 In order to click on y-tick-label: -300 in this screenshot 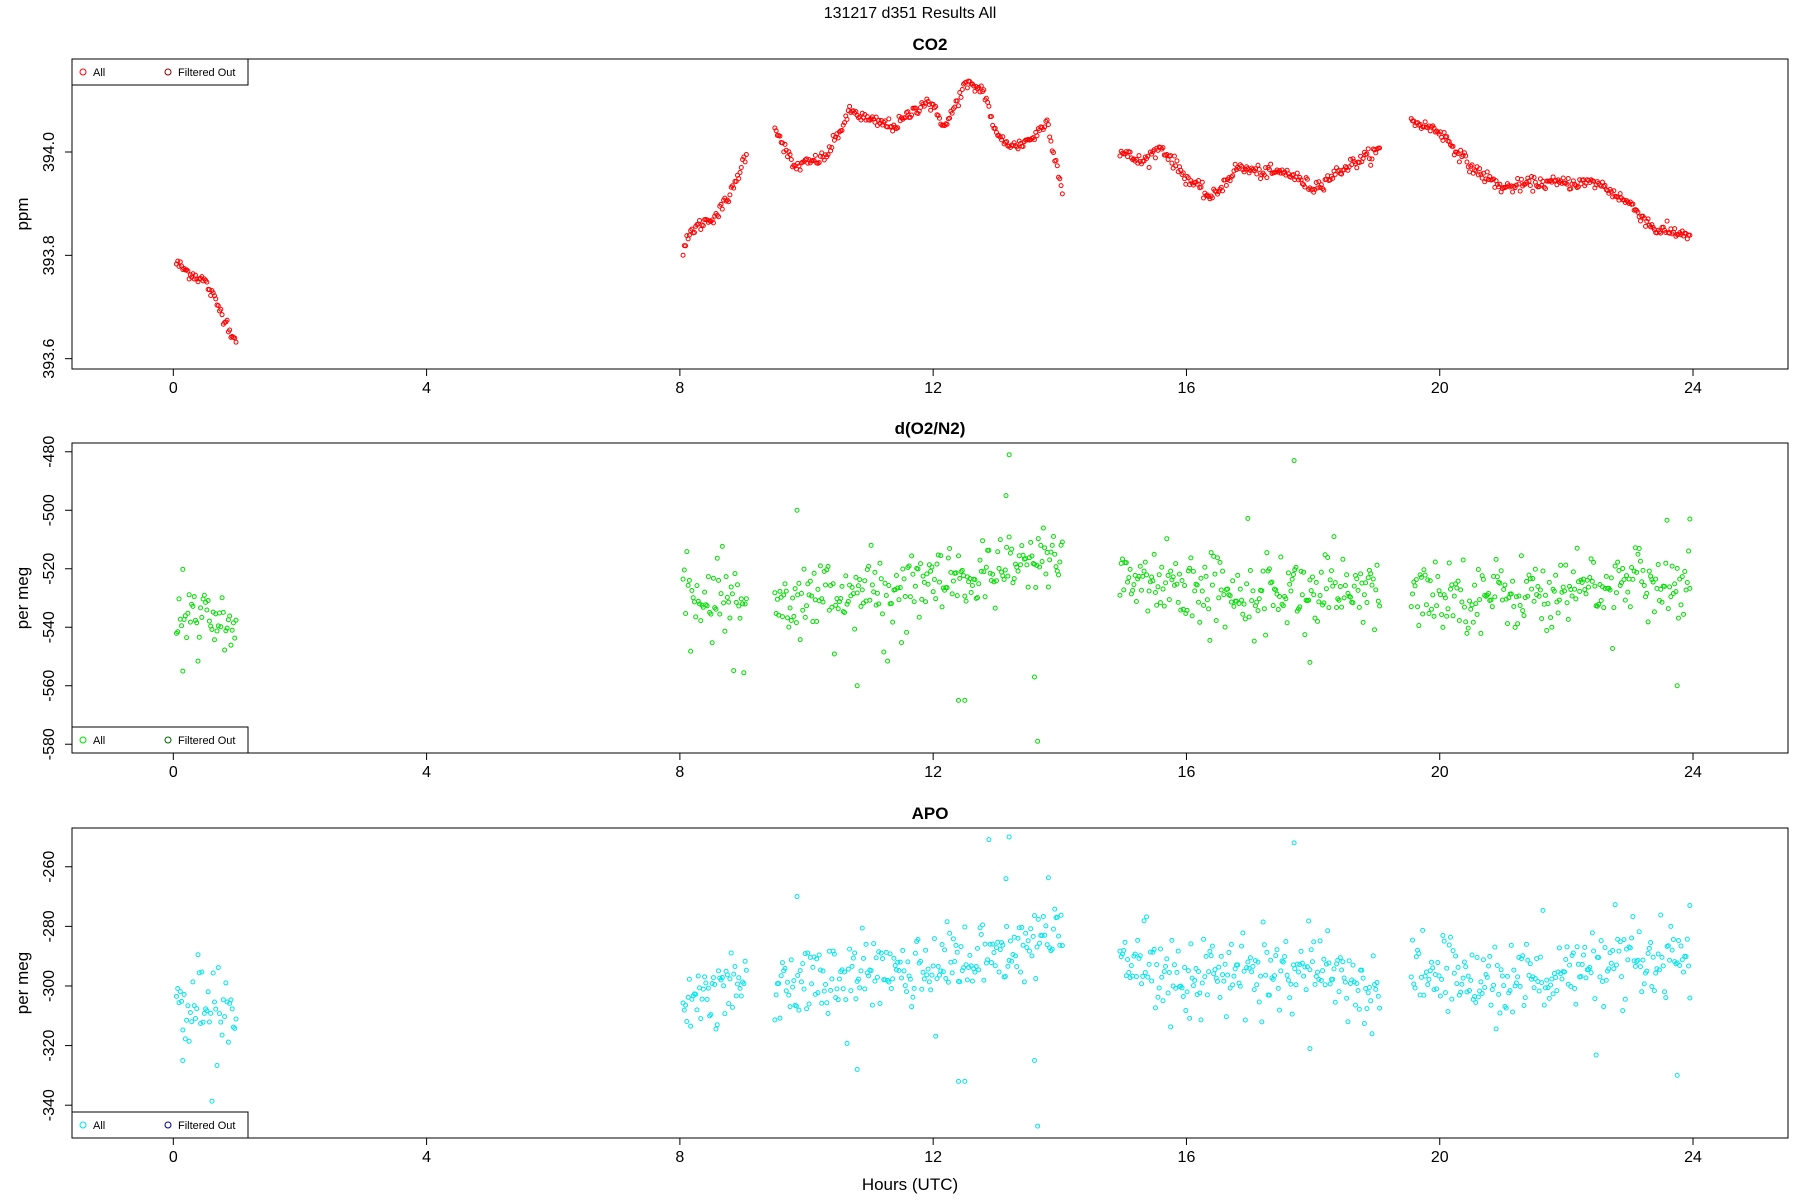, I will do `click(49, 986)`.